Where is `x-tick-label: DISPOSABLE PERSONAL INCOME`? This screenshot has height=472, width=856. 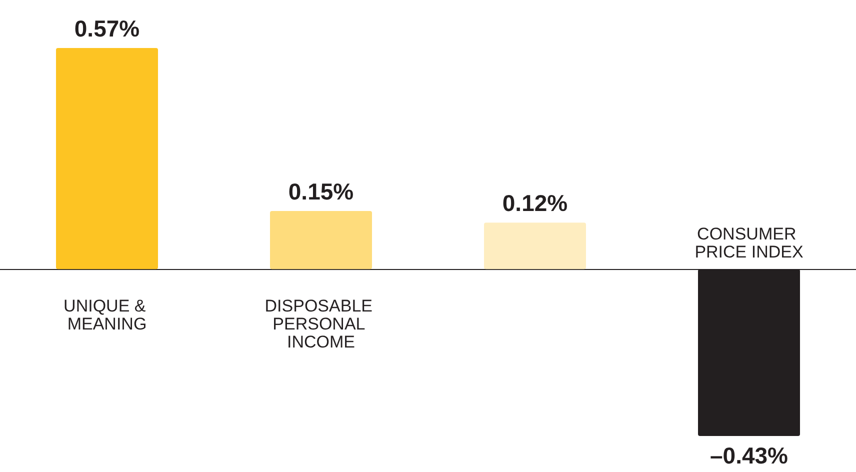
x-tick-label: DISPOSABLE PERSONAL INCOME is located at coordinates (321, 324).